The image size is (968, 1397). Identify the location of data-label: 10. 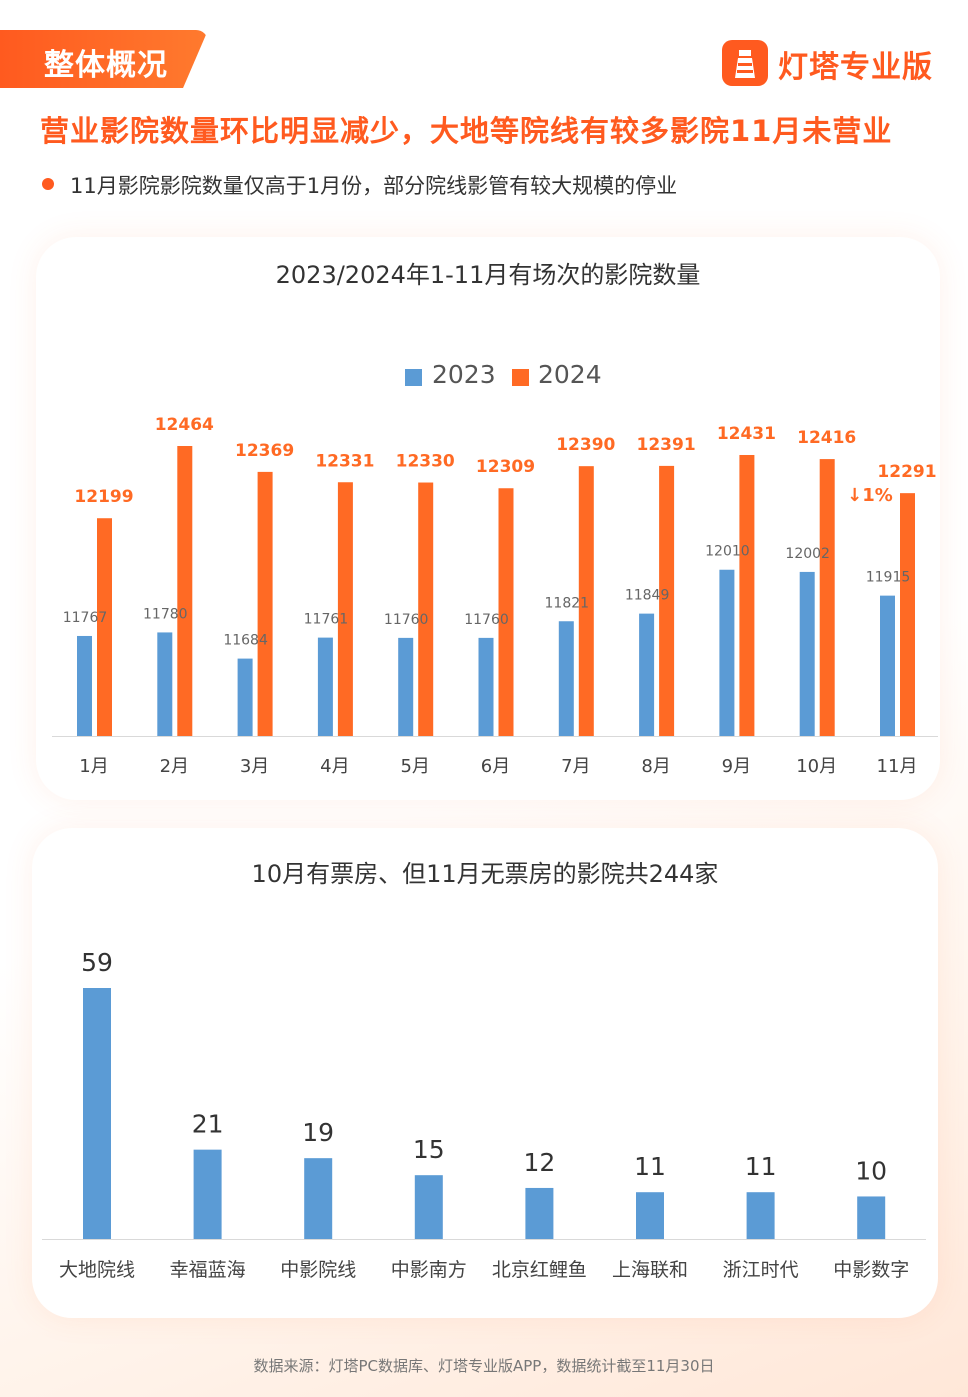
(871, 1170).